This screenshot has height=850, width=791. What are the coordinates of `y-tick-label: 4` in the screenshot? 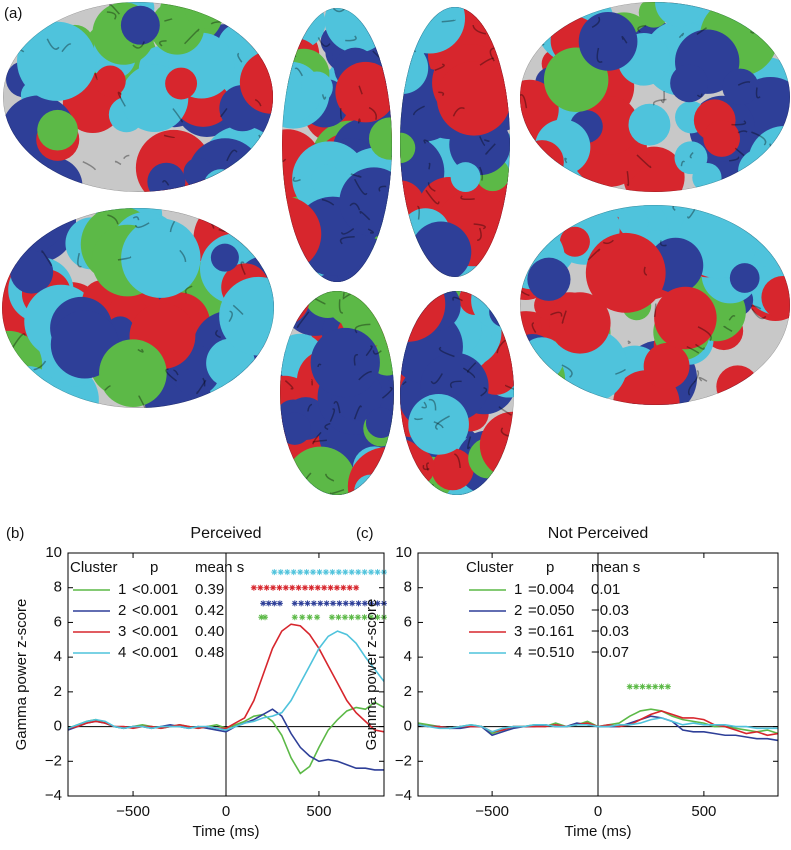 It's located at (58, 656).